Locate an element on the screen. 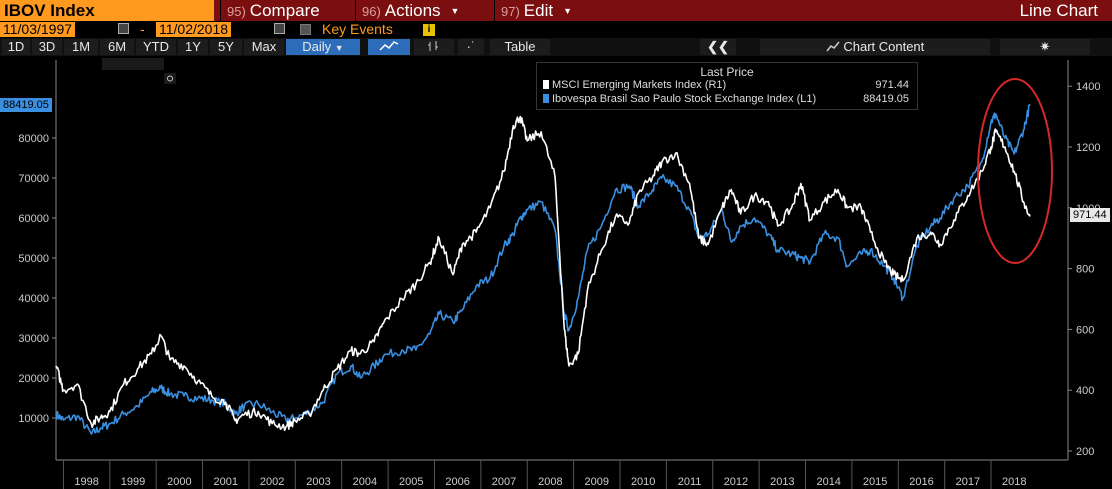 The width and height of the screenshot is (1112, 489). x-tick-label: 1998 is located at coordinates (86, 482).